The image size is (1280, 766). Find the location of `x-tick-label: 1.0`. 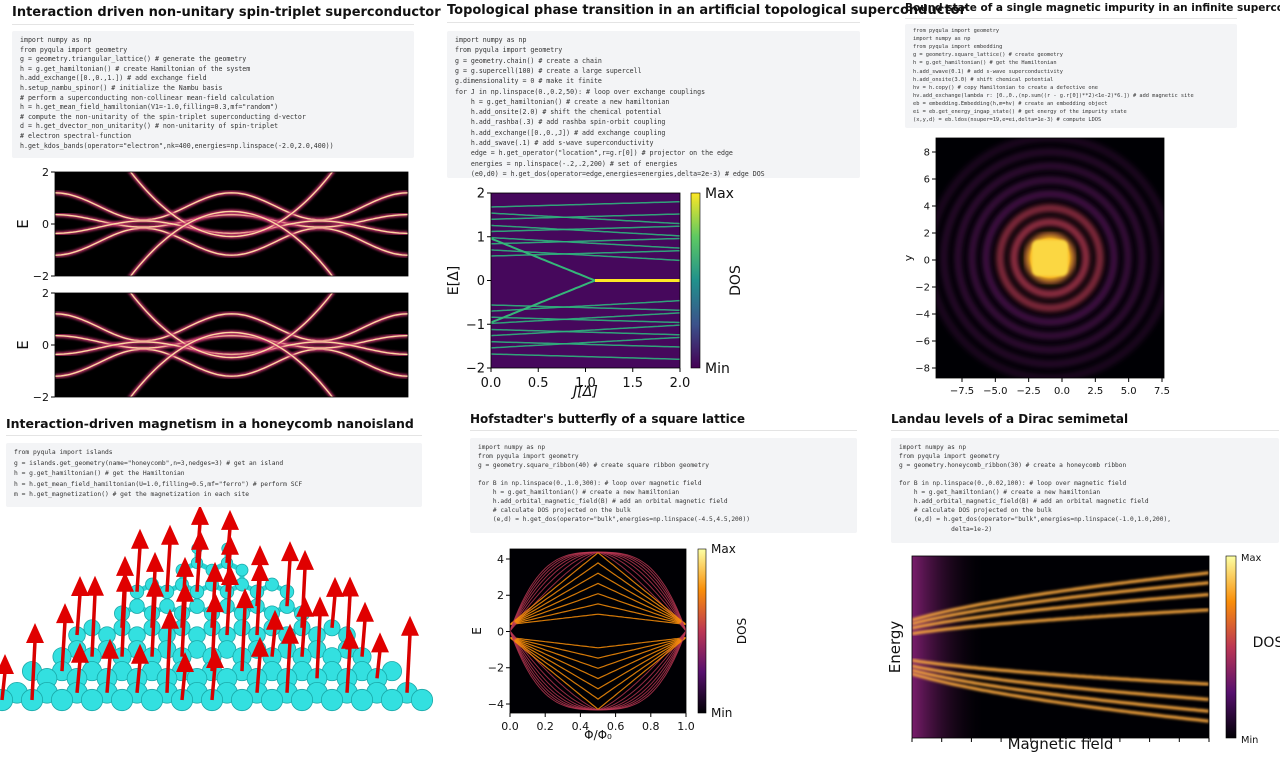

x-tick-label: 1.0 is located at coordinates (585, 383).